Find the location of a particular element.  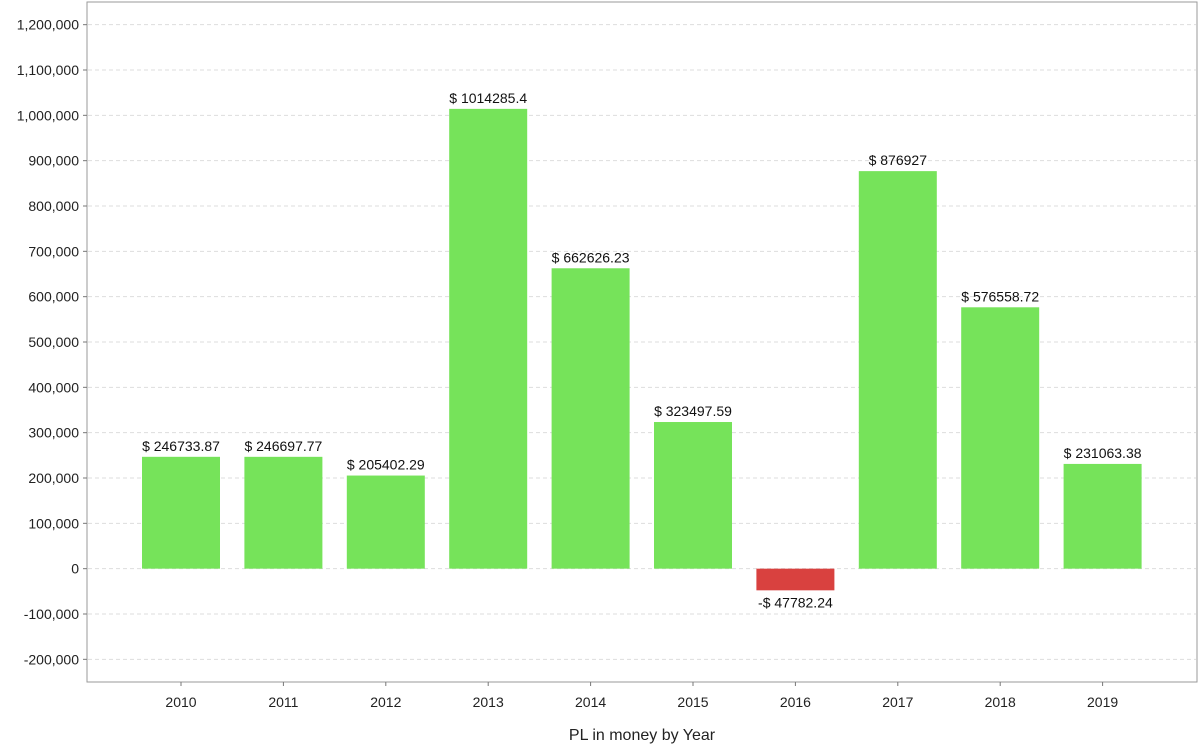

y-tick-label: 1,000,000 is located at coordinates (48, 115).